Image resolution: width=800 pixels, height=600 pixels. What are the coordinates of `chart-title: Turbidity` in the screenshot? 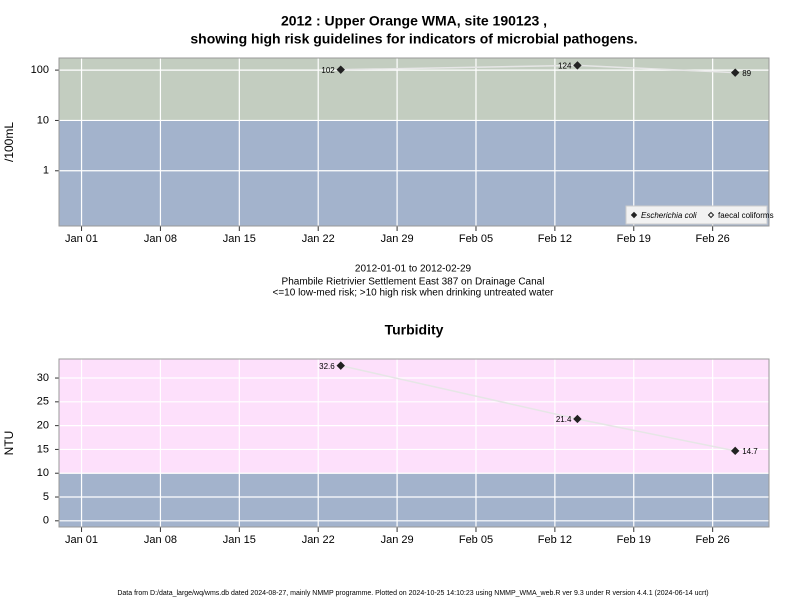 It's located at (414, 330).